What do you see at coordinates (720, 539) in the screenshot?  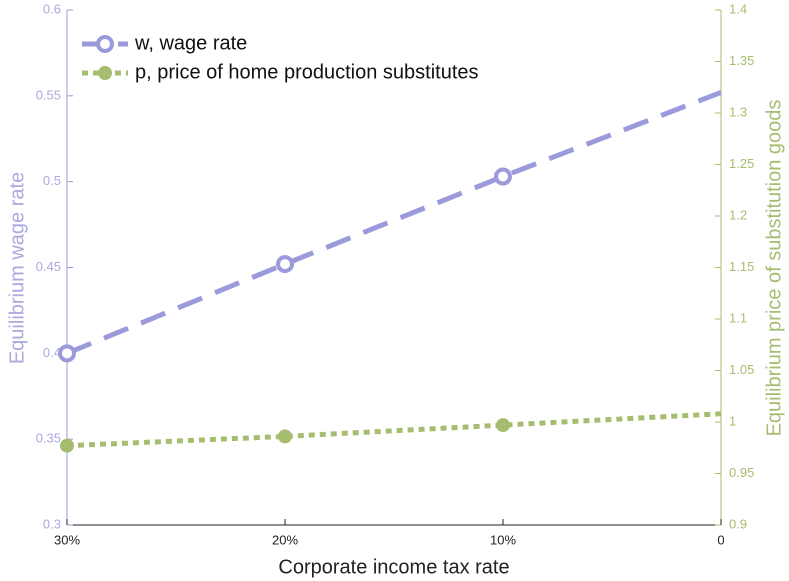 I see `x-tick-label: 0` at bounding box center [720, 539].